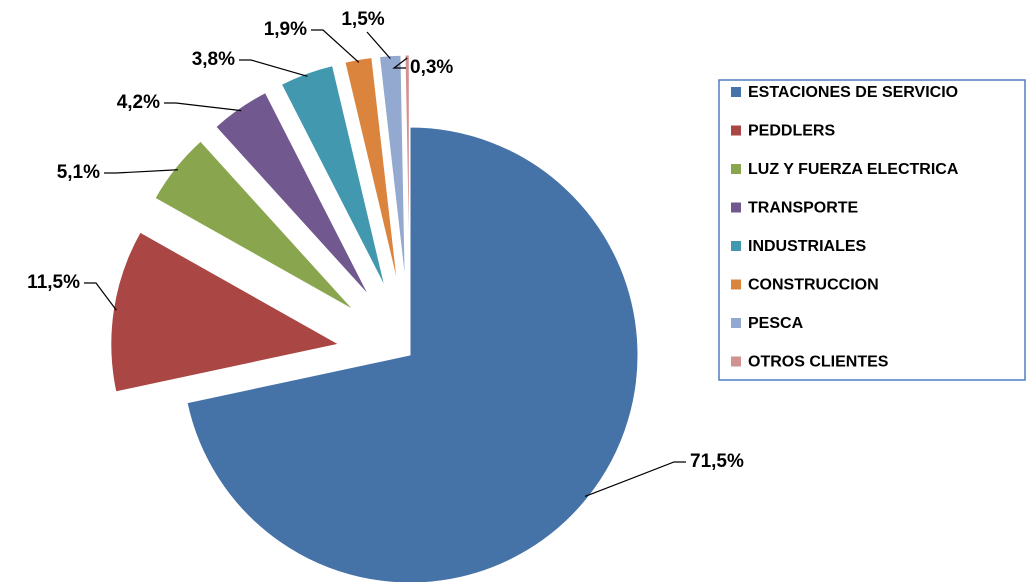 The width and height of the screenshot is (1027, 587). What do you see at coordinates (813, 285) in the screenshot?
I see `legend-label: CONSTRUCCION` at bounding box center [813, 285].